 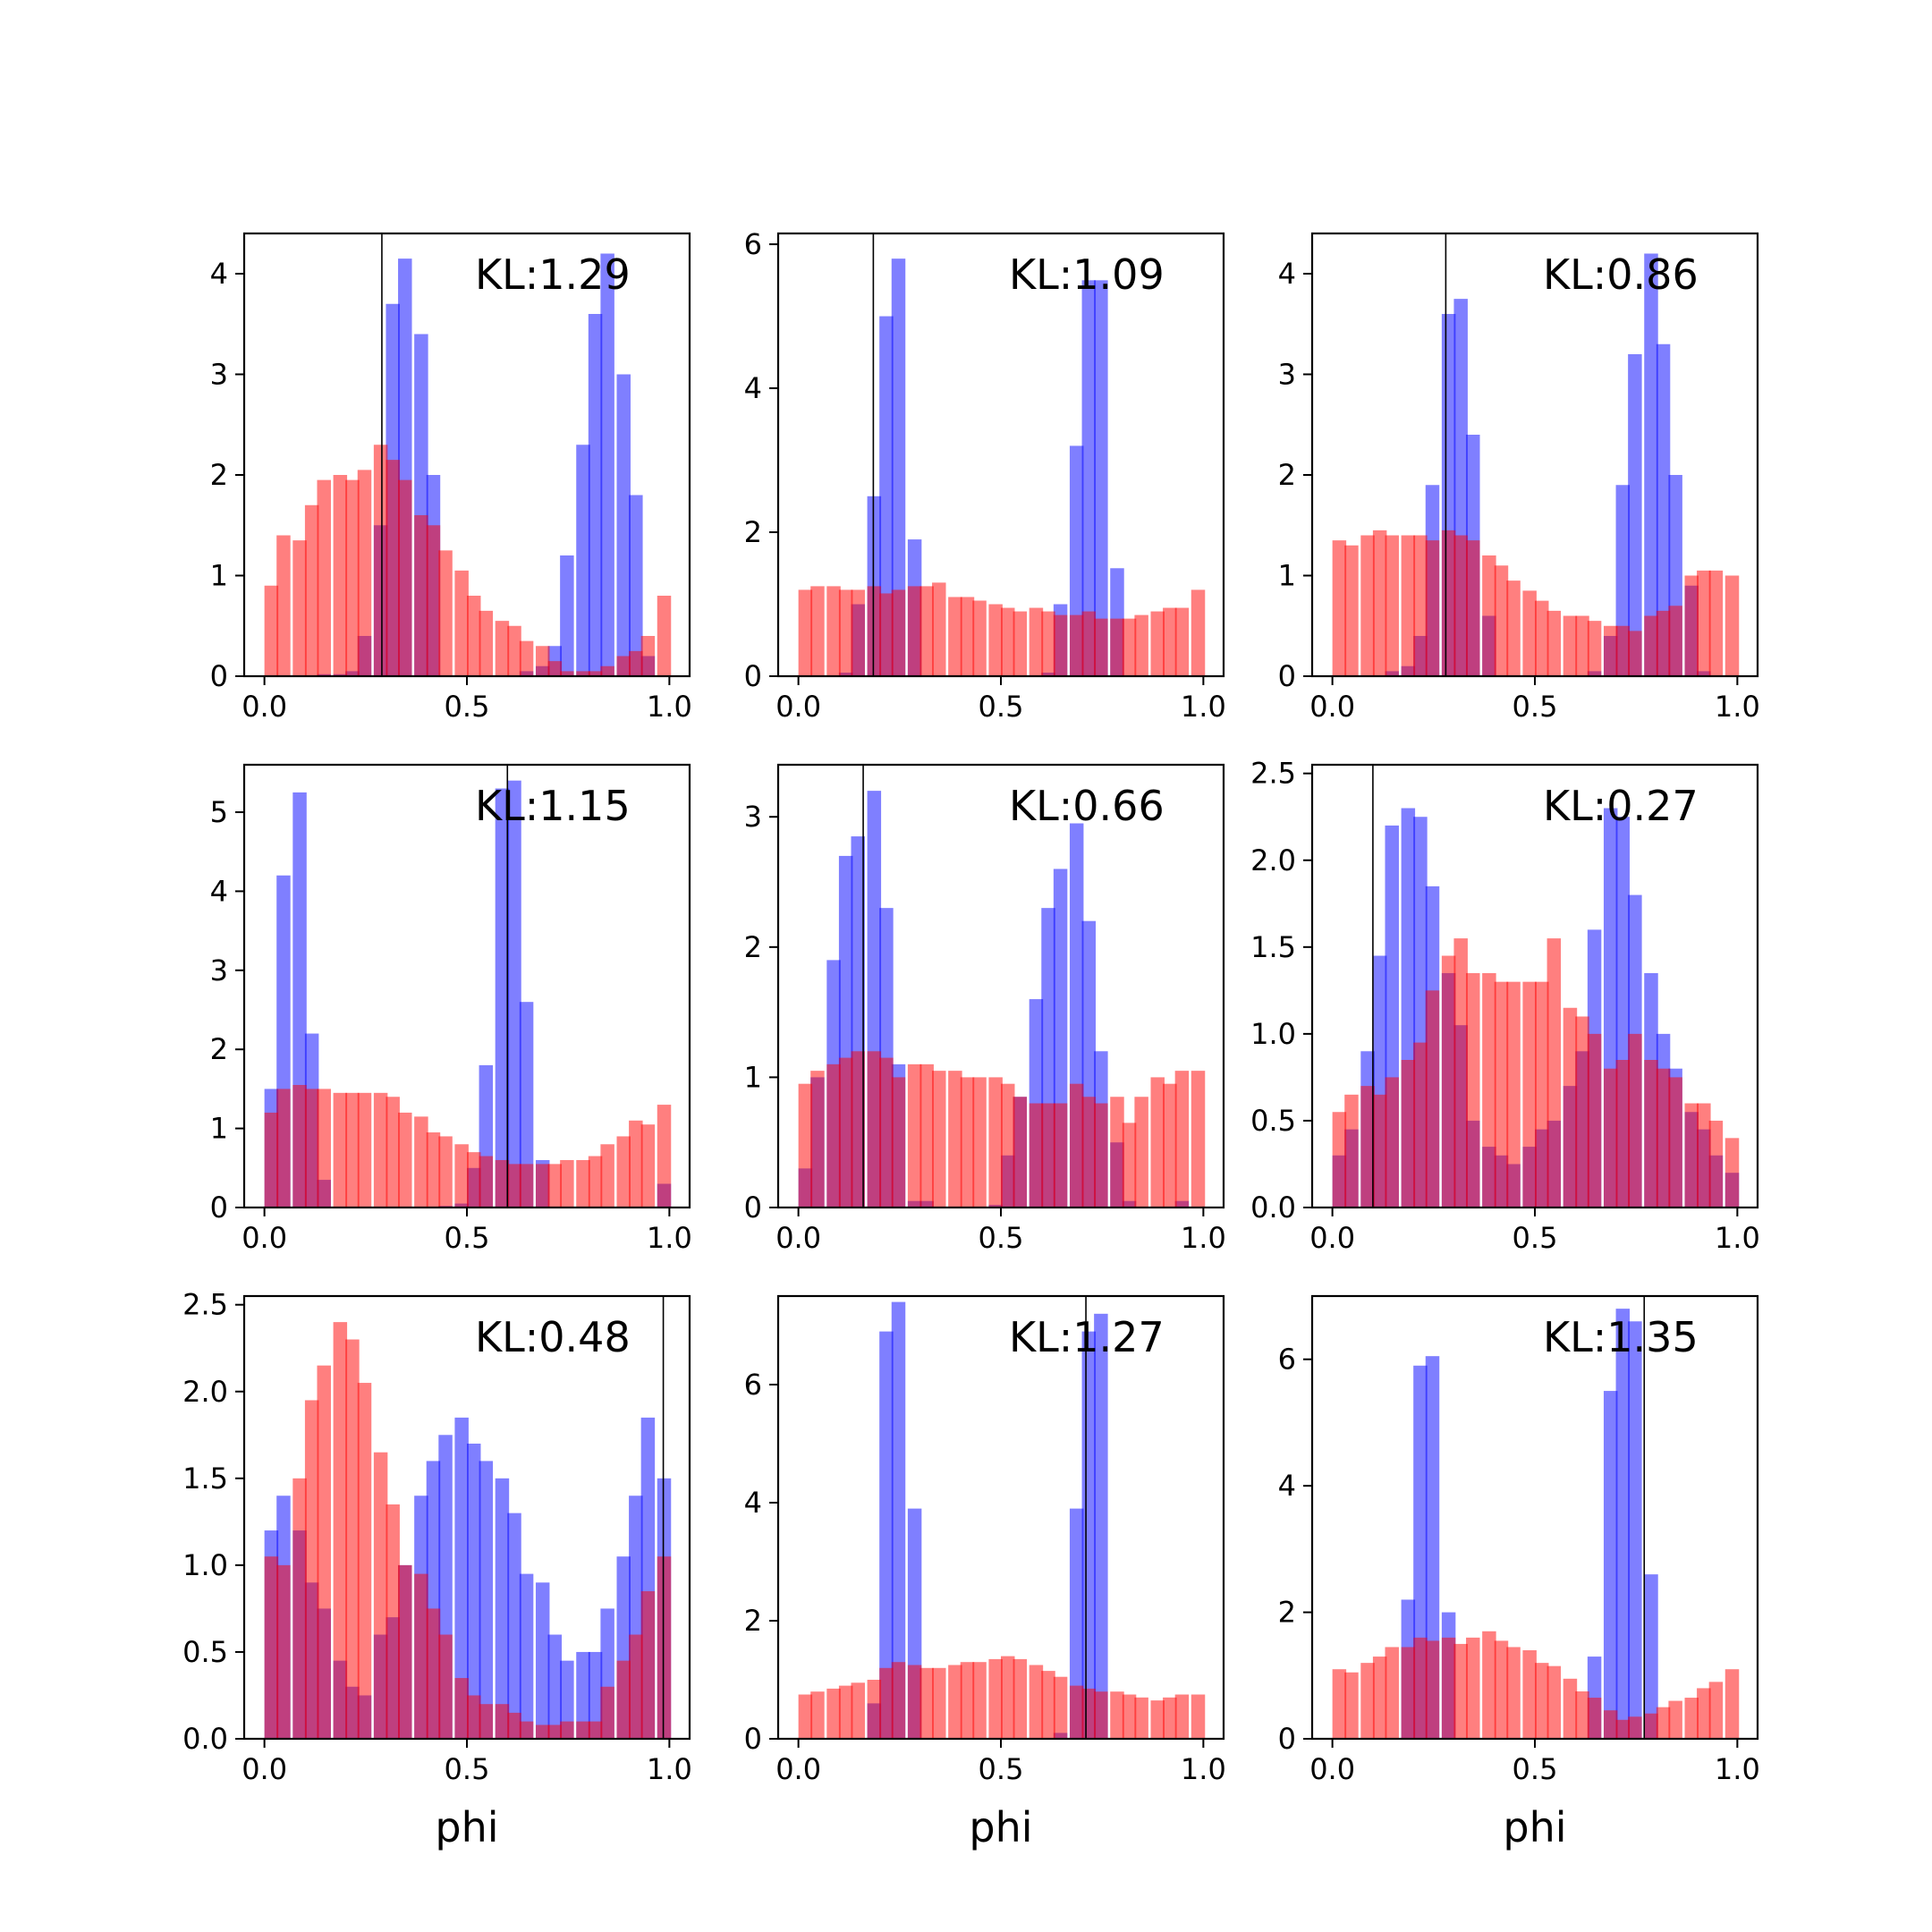 I want to click on y-tick-label: 2.0, so click(x=1273, y=860).